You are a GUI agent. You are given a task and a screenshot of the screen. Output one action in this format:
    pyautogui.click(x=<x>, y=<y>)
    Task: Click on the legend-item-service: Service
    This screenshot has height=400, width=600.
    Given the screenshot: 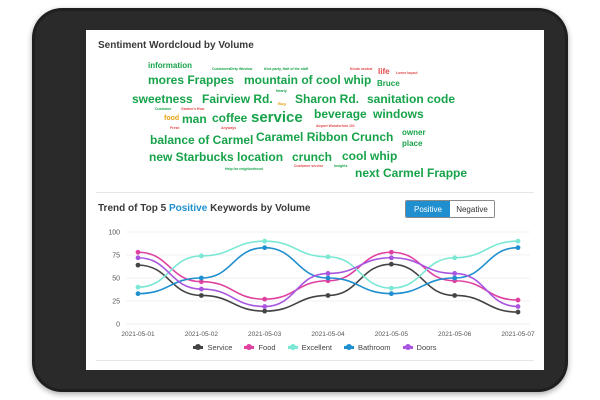 What is the action you would take?
    pyautogui.click(x=212, y=347)
    